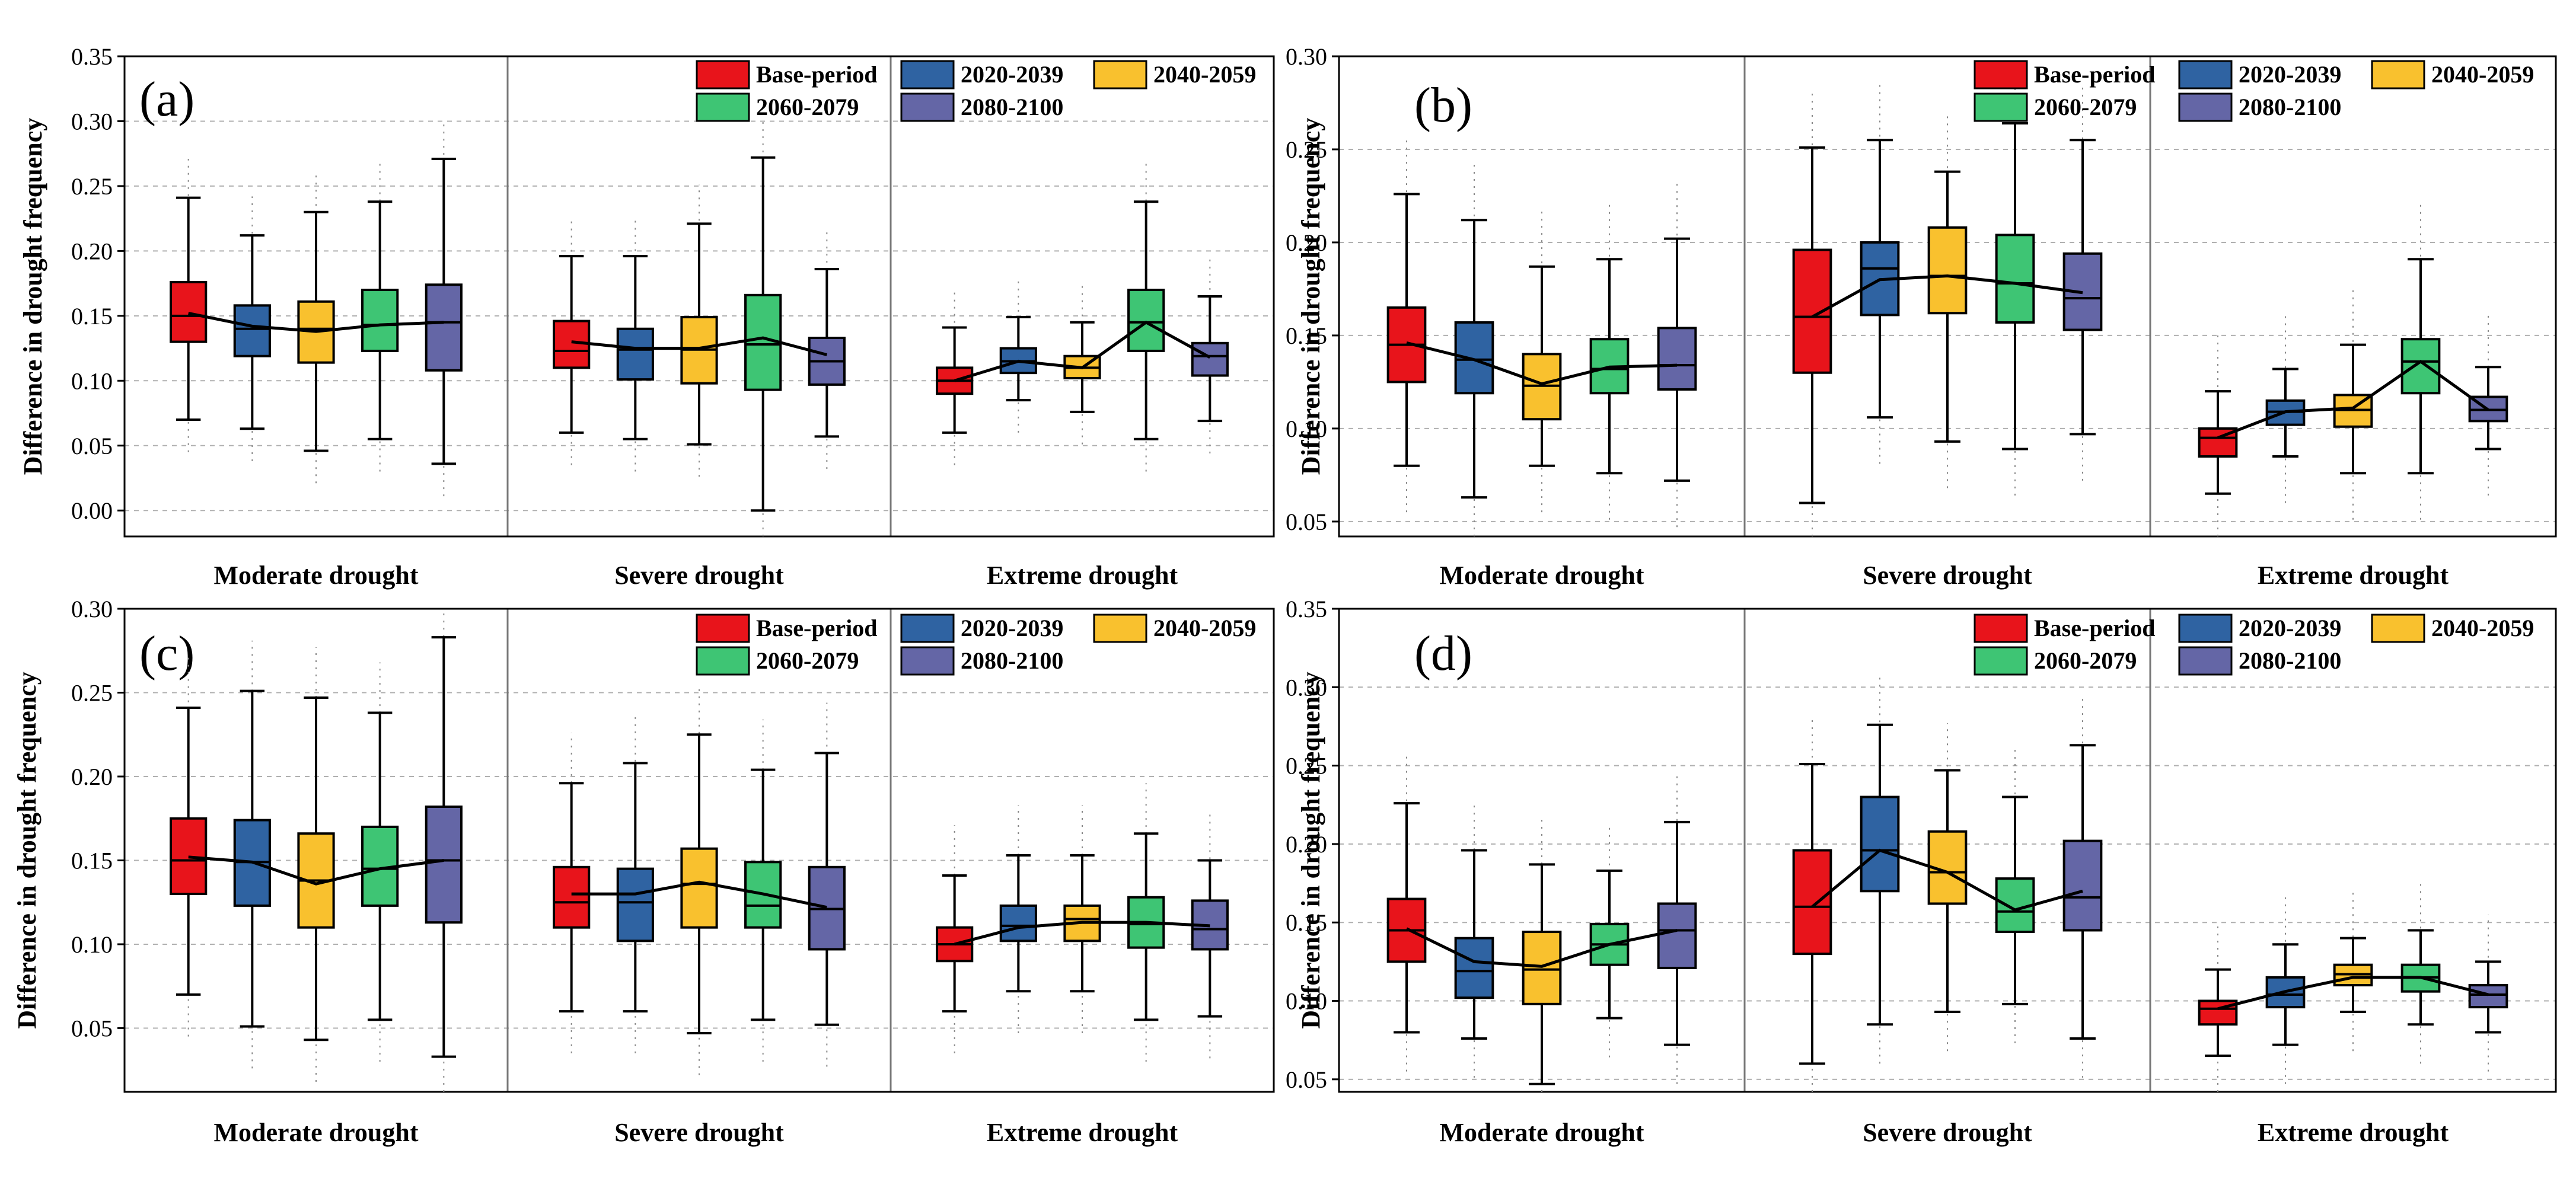 The image size is (2576, 1195). What do you see at coordinates (2259, 661) in the screenshot?
I see `legend-item: 2080-2100` at bounding box center [2259, 661].